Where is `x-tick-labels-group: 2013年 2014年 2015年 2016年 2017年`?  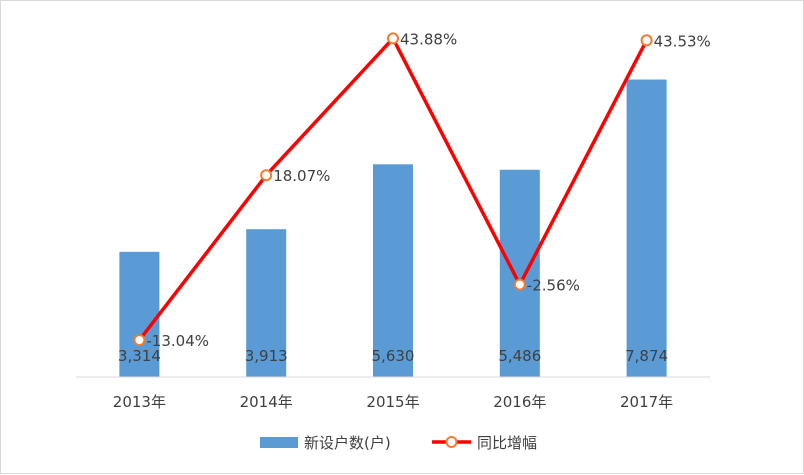 x-tick-labels-group: 2013年 2014年 2015年 2016年 2017年 is located at coordinates (393, 402).